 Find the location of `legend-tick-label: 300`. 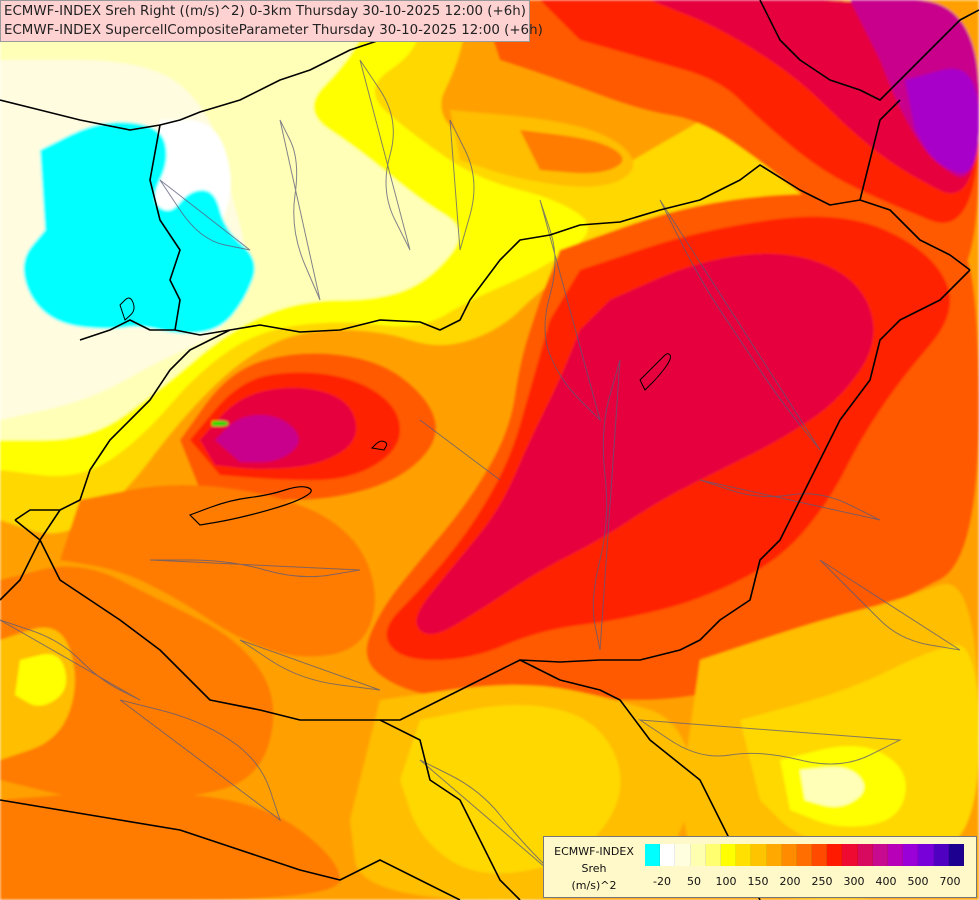

legend-tick-label: 300 is located at coordinates (854, 881).